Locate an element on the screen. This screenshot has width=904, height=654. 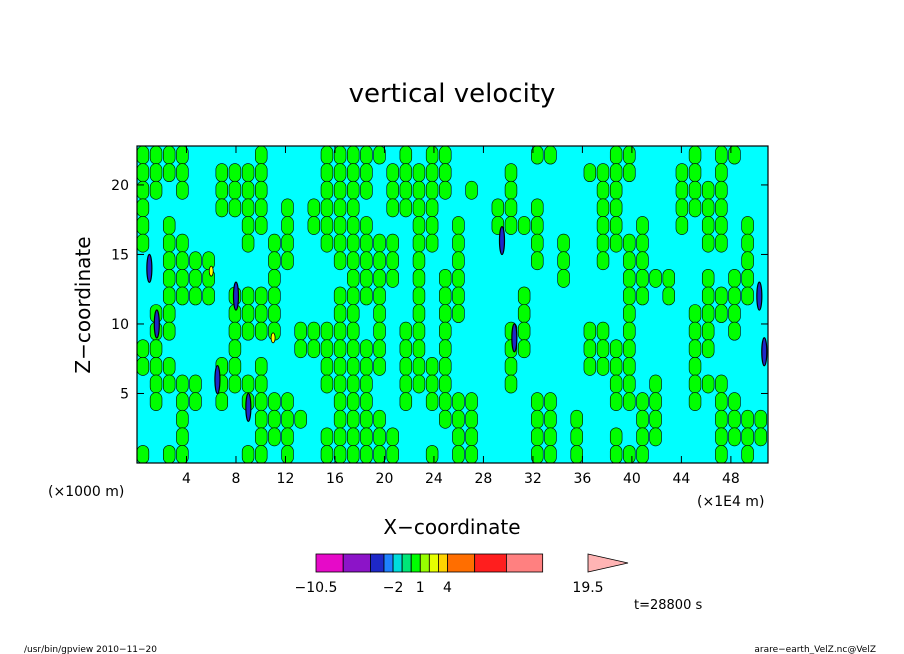
x-axis-label: X−coordinate is located at coordinates (451, 527).